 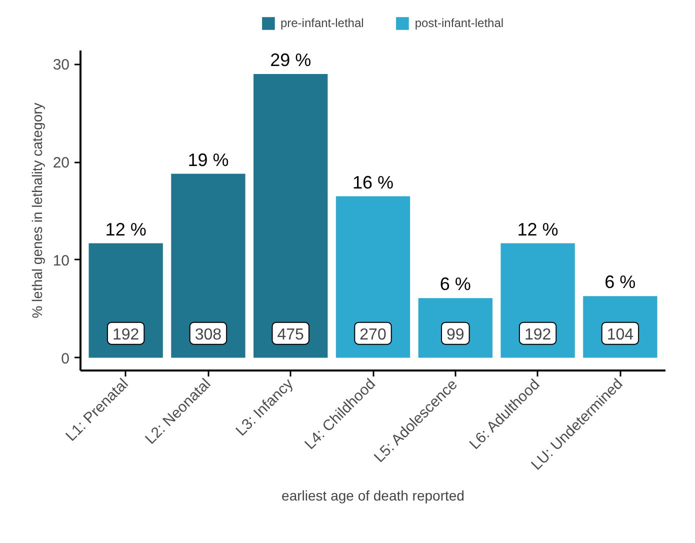 I want to click on y-axis-title: % lethal genes in lethality category, so click(x=36, y=210).